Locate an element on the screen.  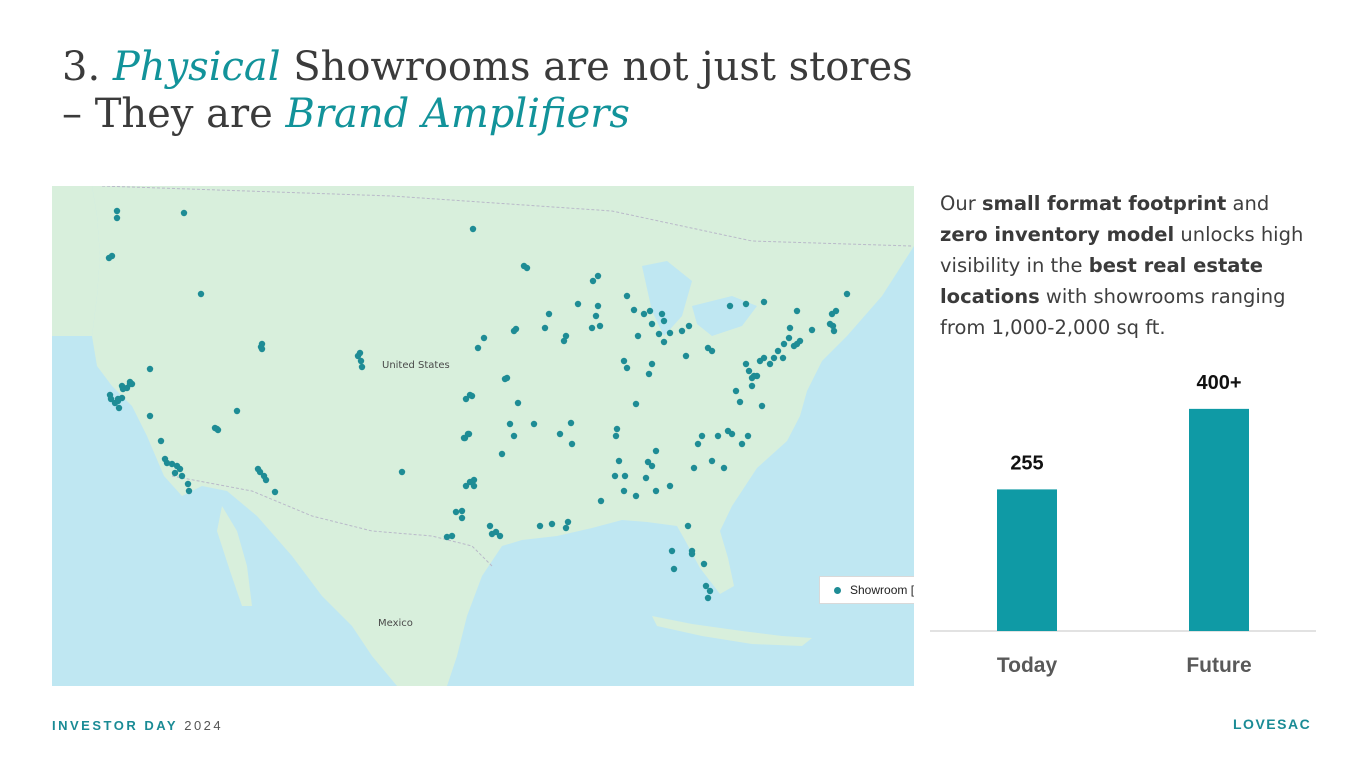
title-line2-prefix: – They are is located at coordinates (174, 114).